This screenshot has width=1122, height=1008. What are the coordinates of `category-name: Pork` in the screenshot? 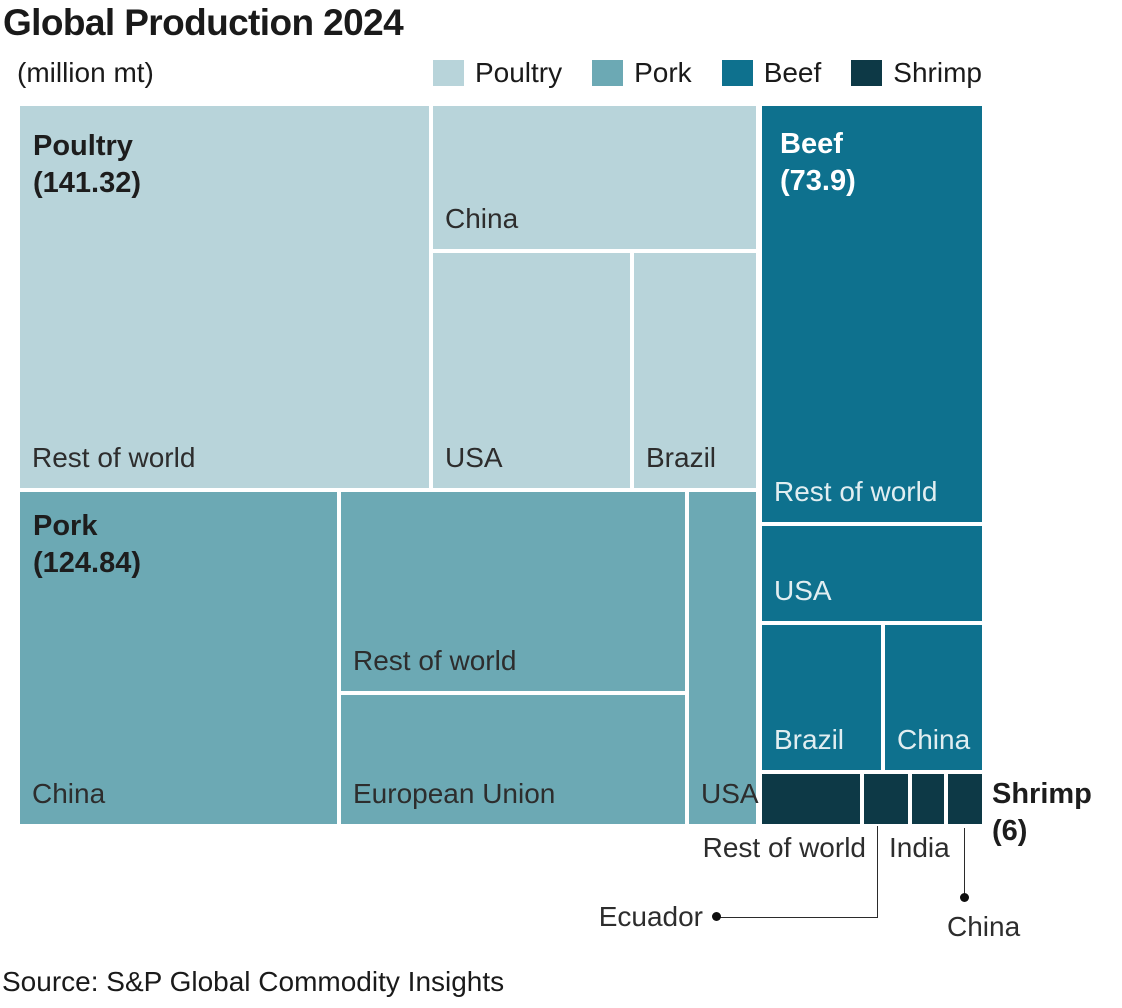 It's located at (65, 526).